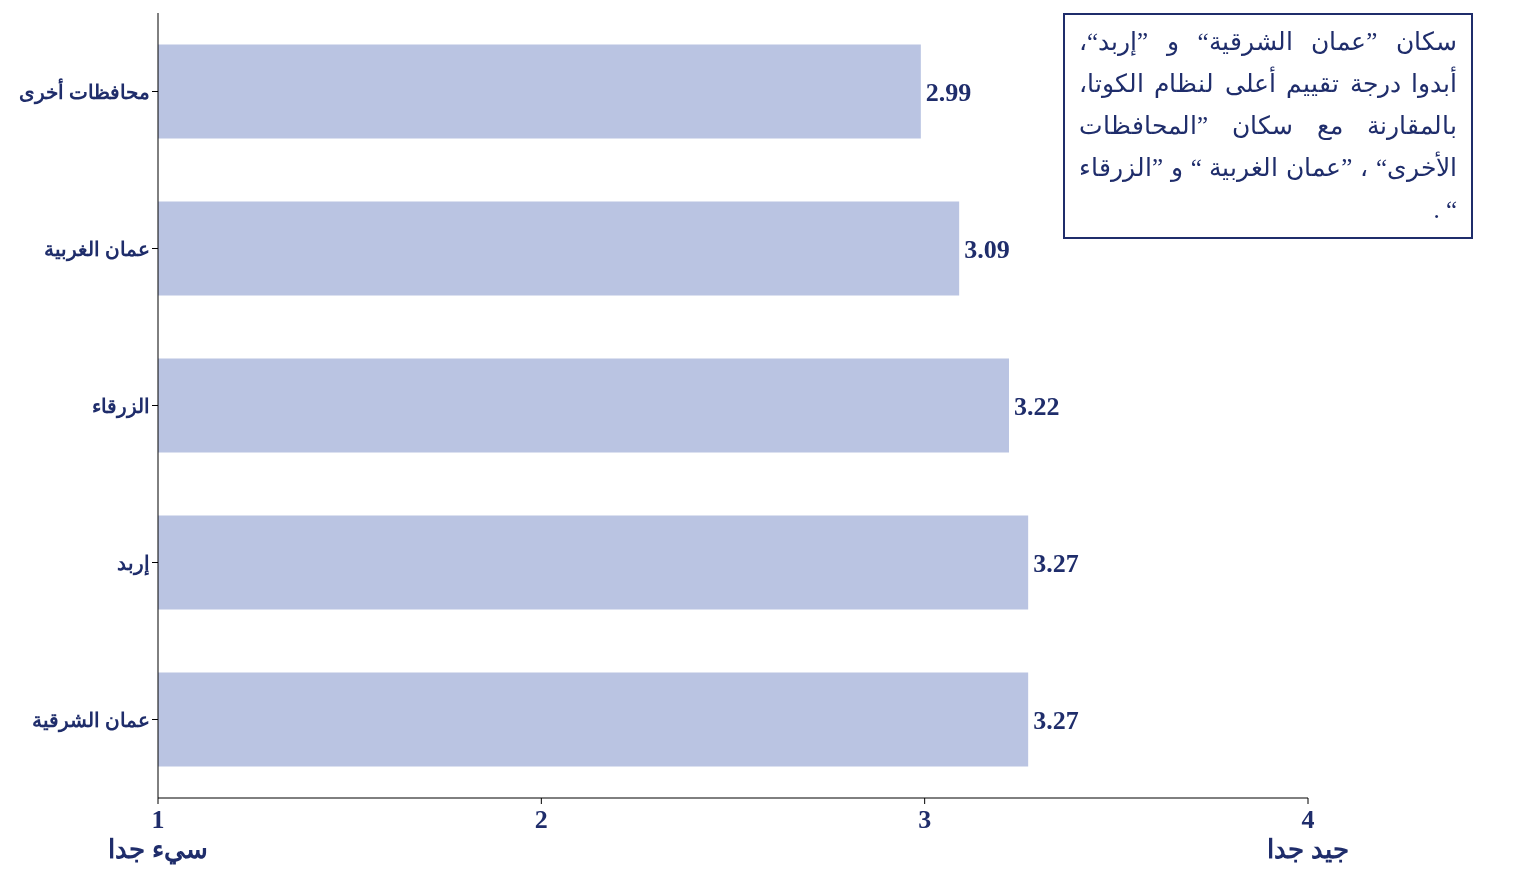  I want to click on data-label: 3.22, so click(1037, 406).